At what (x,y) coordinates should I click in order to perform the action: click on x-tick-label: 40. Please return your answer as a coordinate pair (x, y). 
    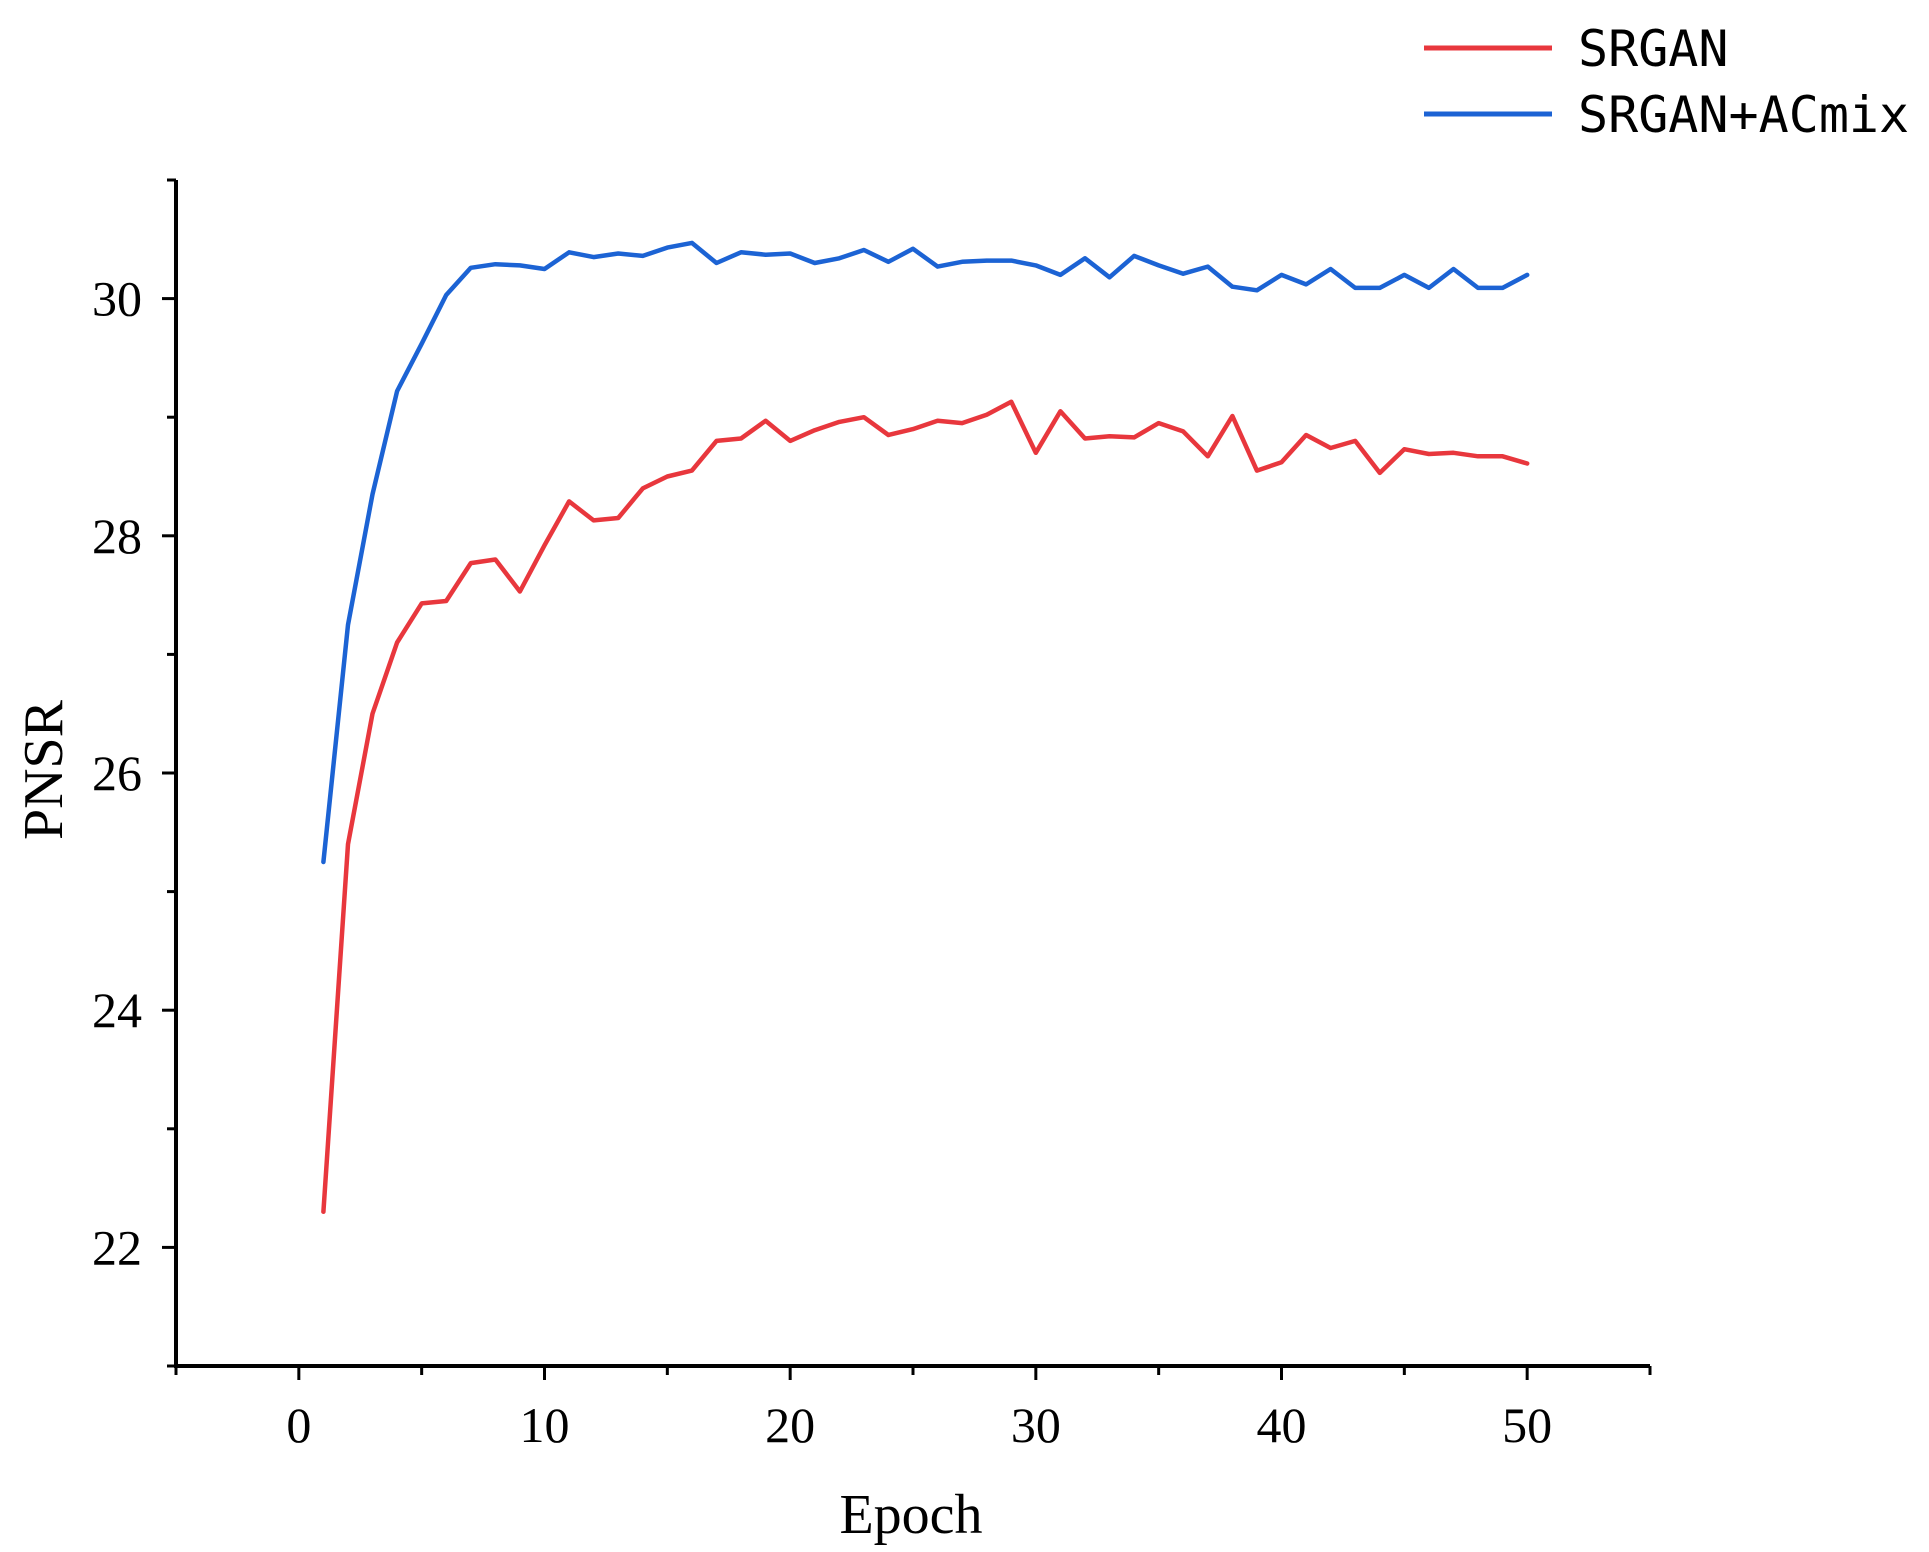
    Looking at the image, I should click on (1282, 1425).